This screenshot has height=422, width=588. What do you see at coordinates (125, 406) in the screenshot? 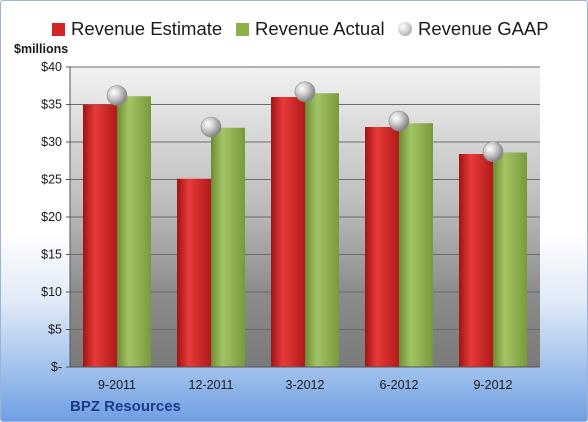
I see `company-name: BPZ Resources` at bounding box center [125, 406].